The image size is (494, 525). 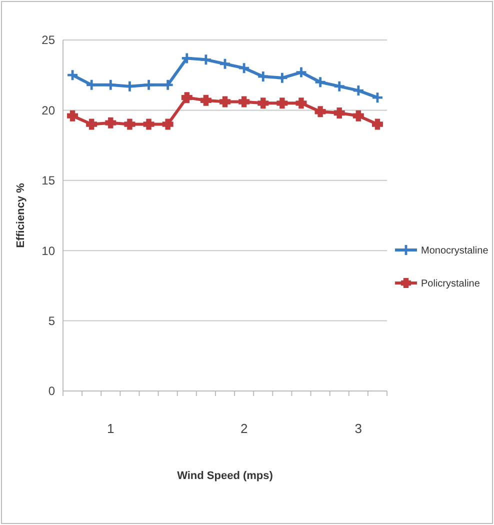 What do you see at coordinates (52, 321) in the screenshot?
I see `y-tick-label: 5` at bounding box center [52, 321].